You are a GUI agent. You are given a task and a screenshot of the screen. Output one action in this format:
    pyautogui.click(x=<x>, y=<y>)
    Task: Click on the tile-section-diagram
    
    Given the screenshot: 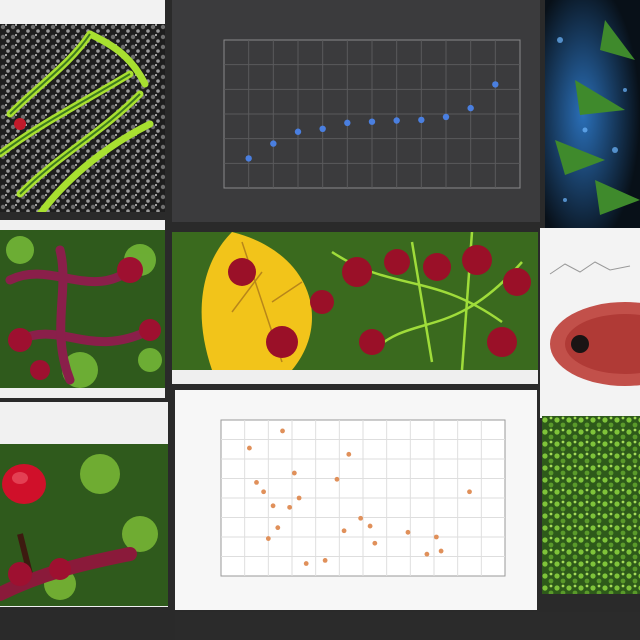 What is the action you would take?
    pyautogui.click(x=590, y=323)
    